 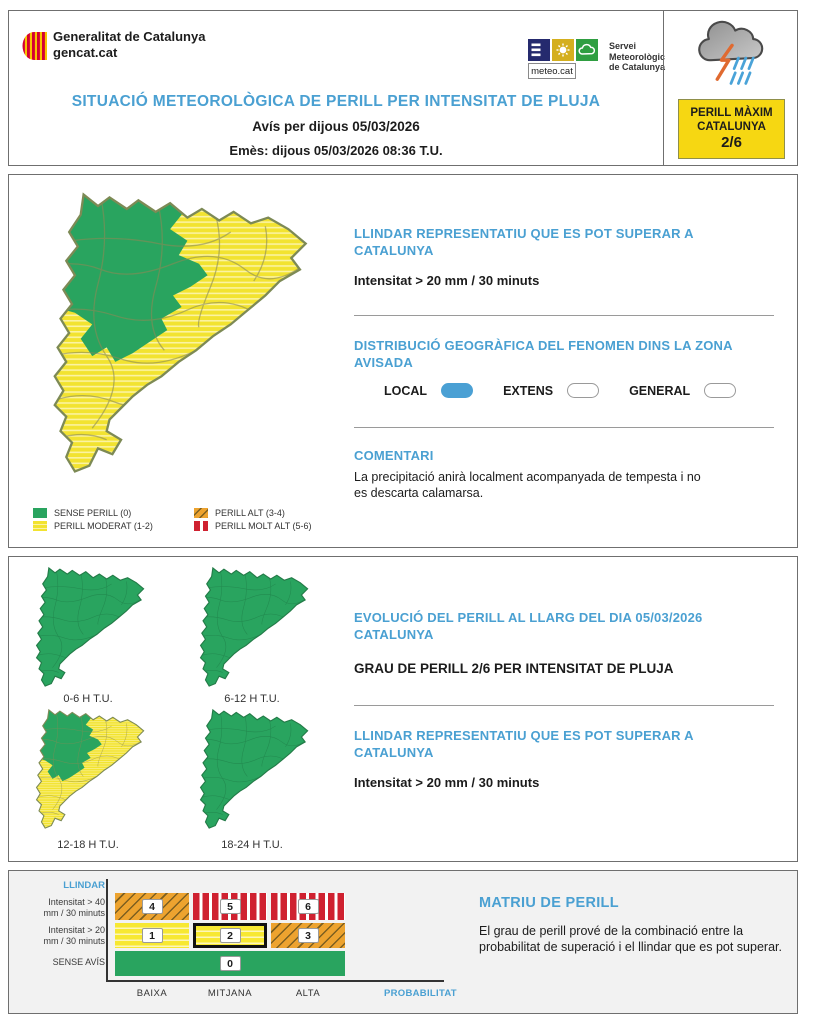 I want to click on matrix-y-axis-label: LLINDAR, so click(x=84, y=885).